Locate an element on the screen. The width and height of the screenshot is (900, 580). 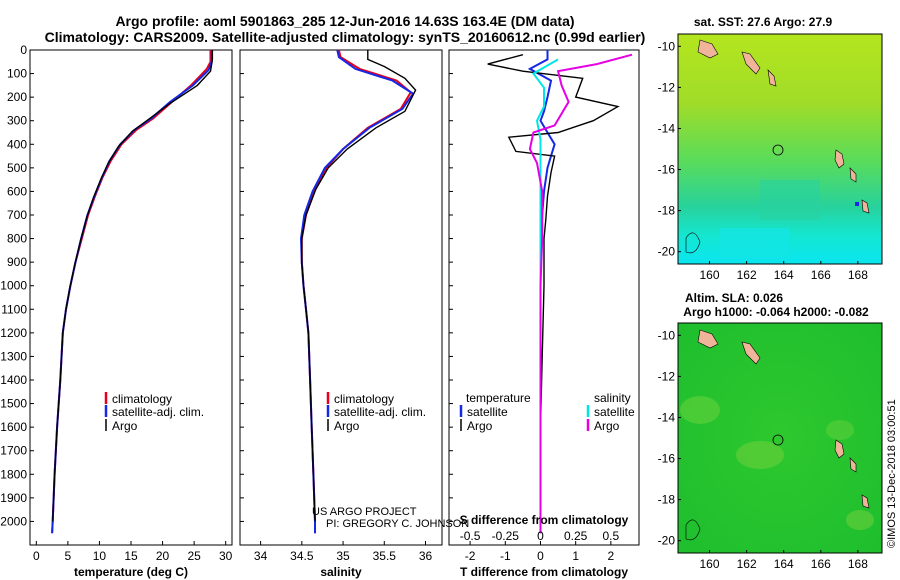
legend-label-t-argo: Argo is located at coordinates (480, 426).